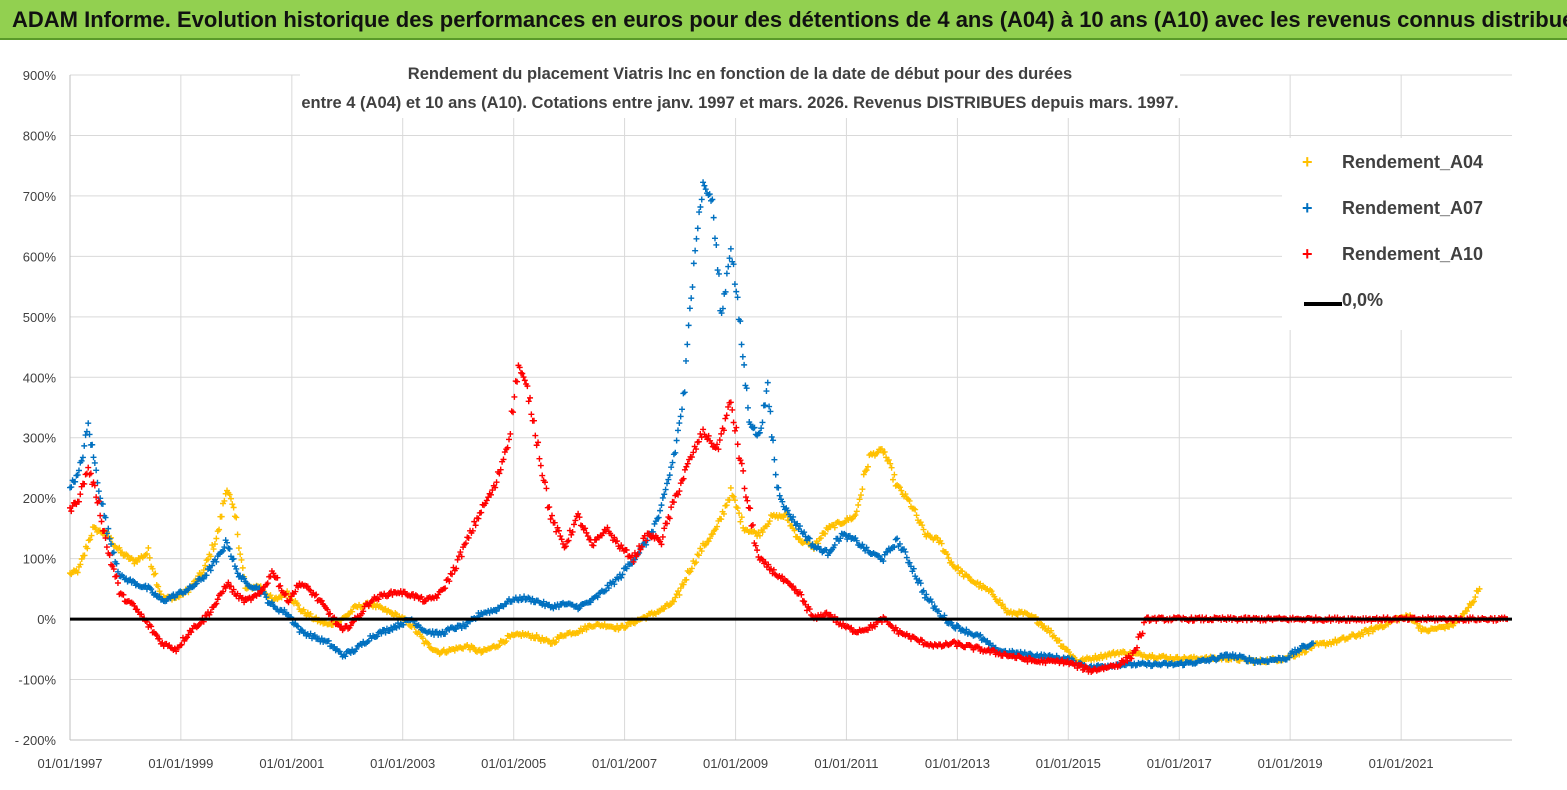  I want to click on x-tick-label: 01/01/2001, so click(291, 763).